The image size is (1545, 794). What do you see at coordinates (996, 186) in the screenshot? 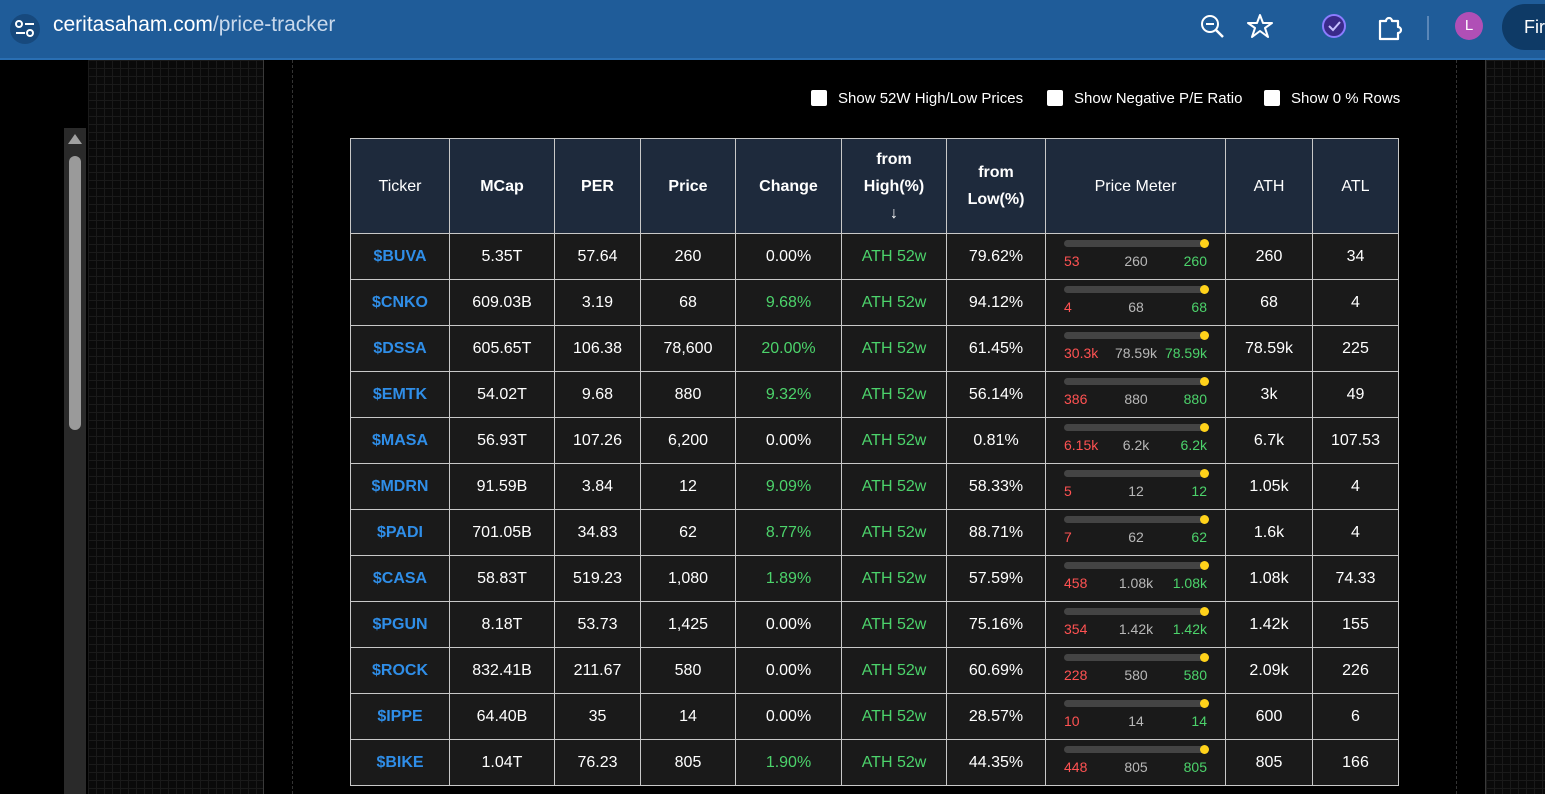
I see `header-from-low: from Low(%)` at bounding box center [996, 186].